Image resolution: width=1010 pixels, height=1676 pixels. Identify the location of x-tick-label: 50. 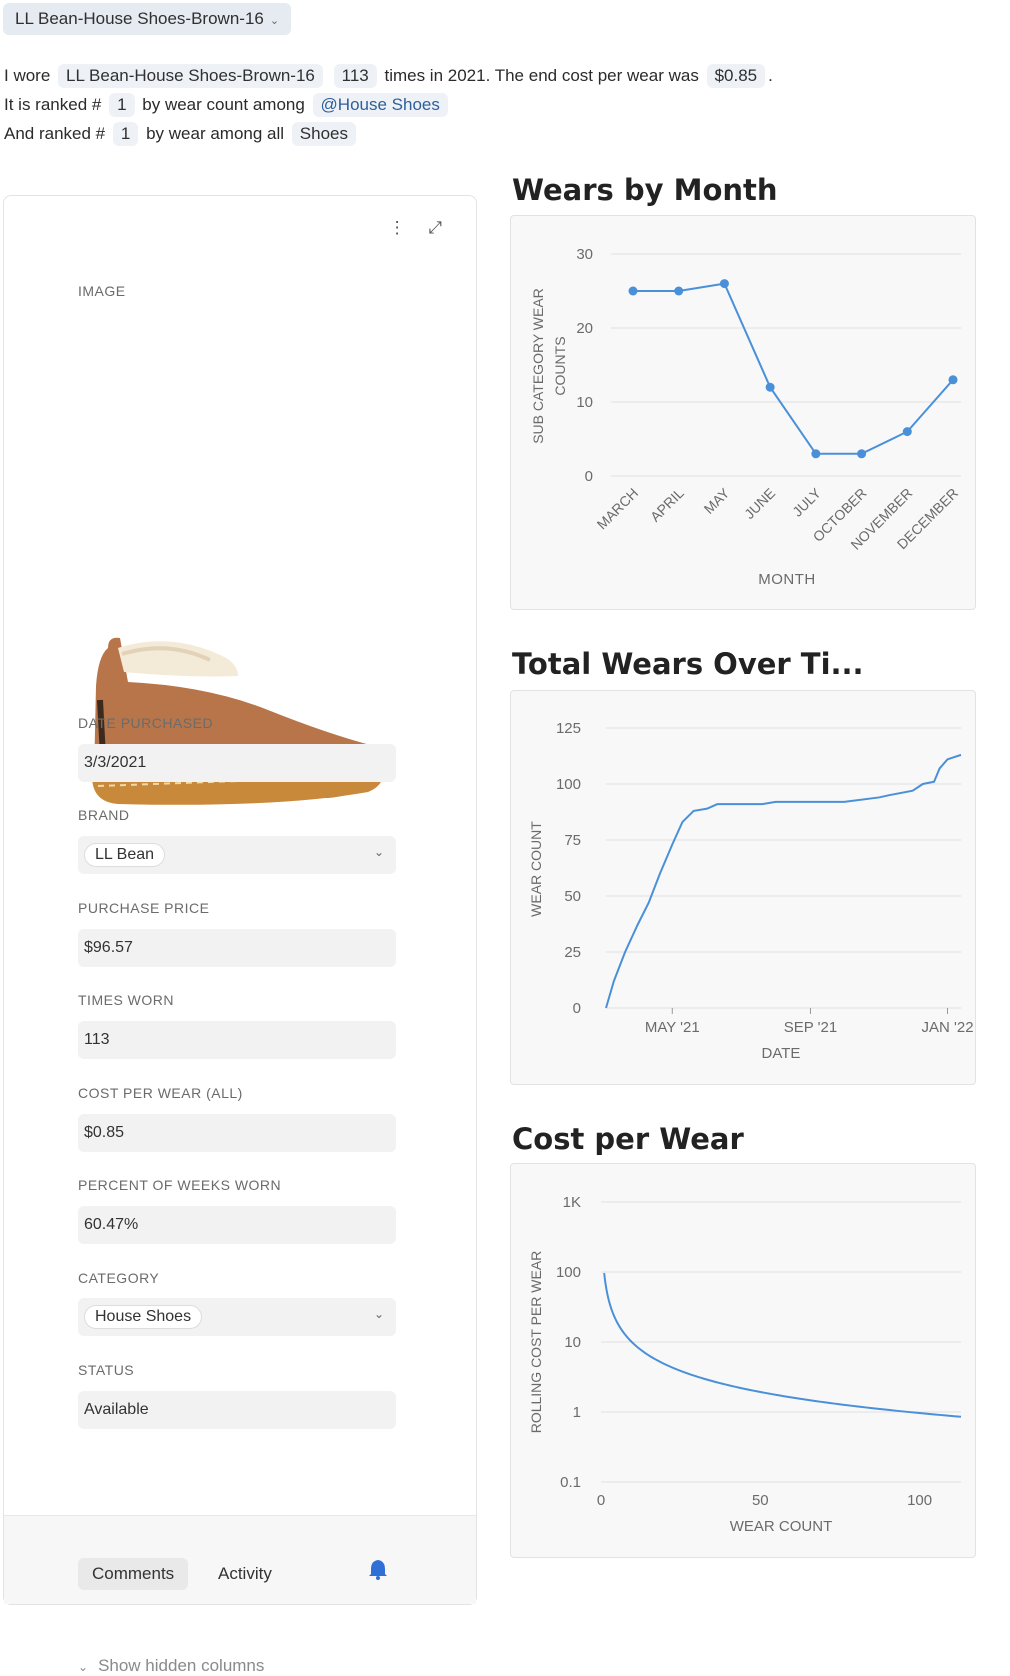
(760, 1500).